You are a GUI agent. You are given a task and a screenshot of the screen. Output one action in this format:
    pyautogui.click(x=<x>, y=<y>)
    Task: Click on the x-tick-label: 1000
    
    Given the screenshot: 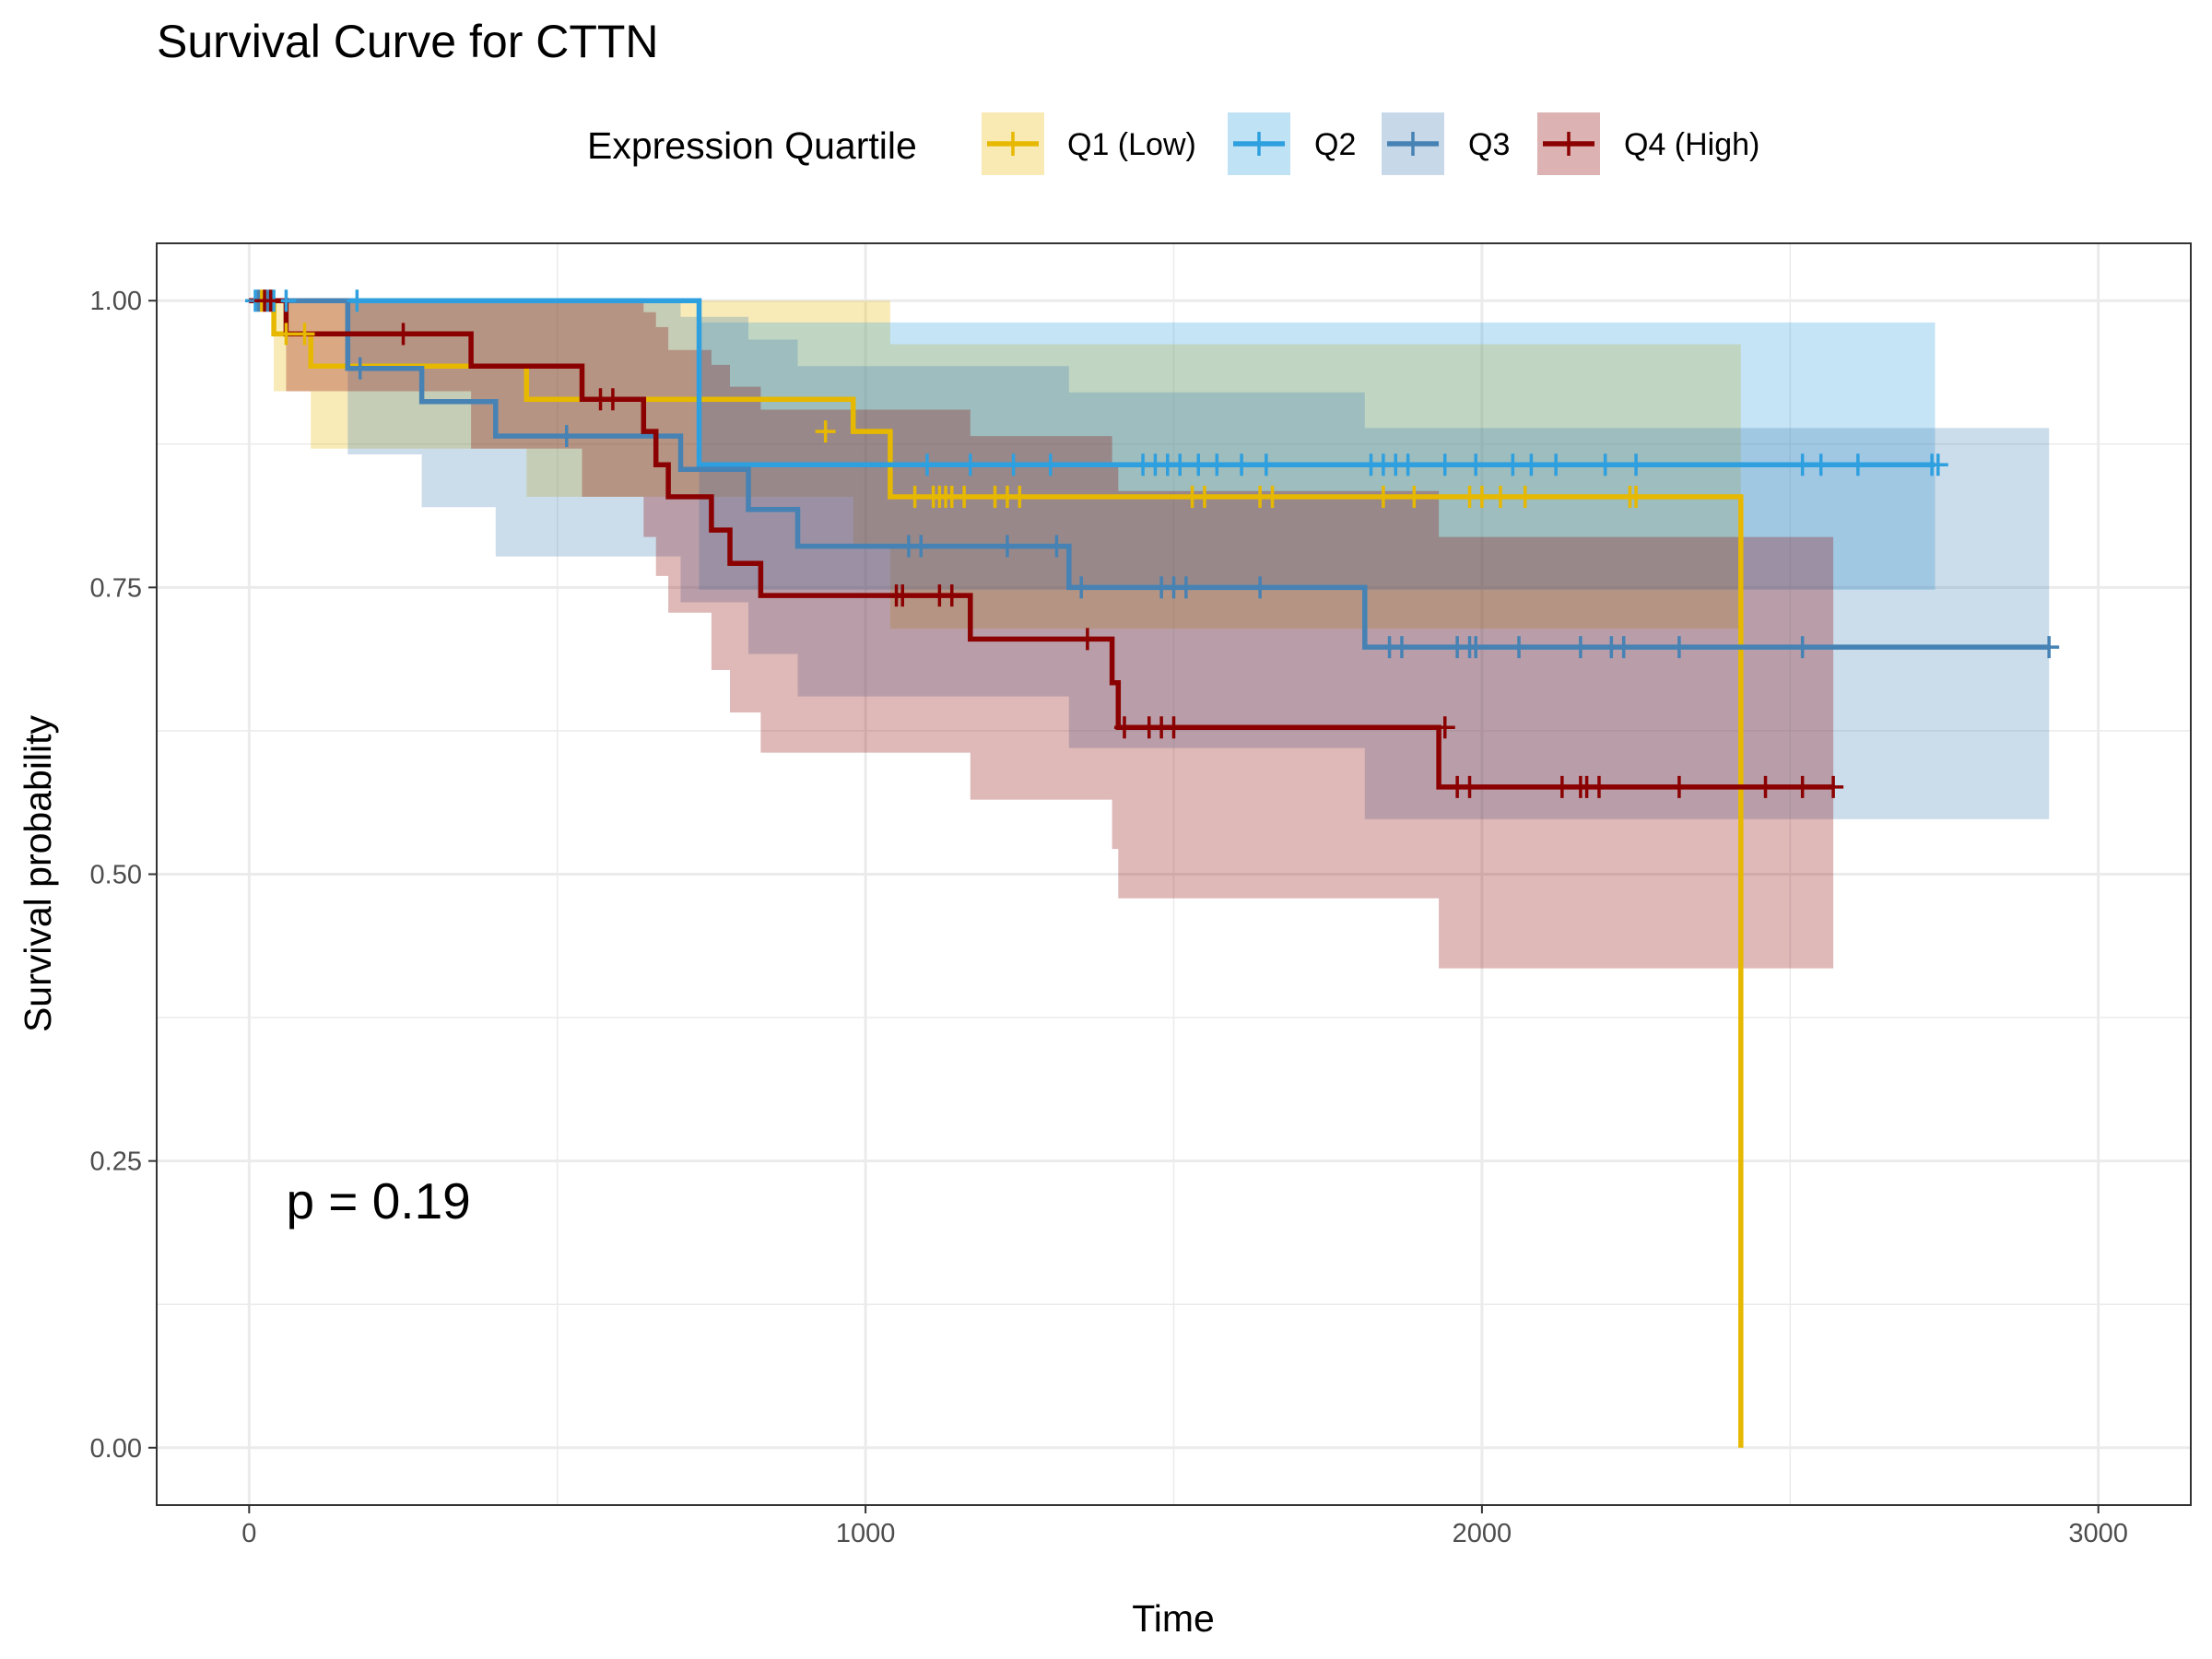 What is the action you would take?
    pyautogui.click(x=866, y=1533)
    